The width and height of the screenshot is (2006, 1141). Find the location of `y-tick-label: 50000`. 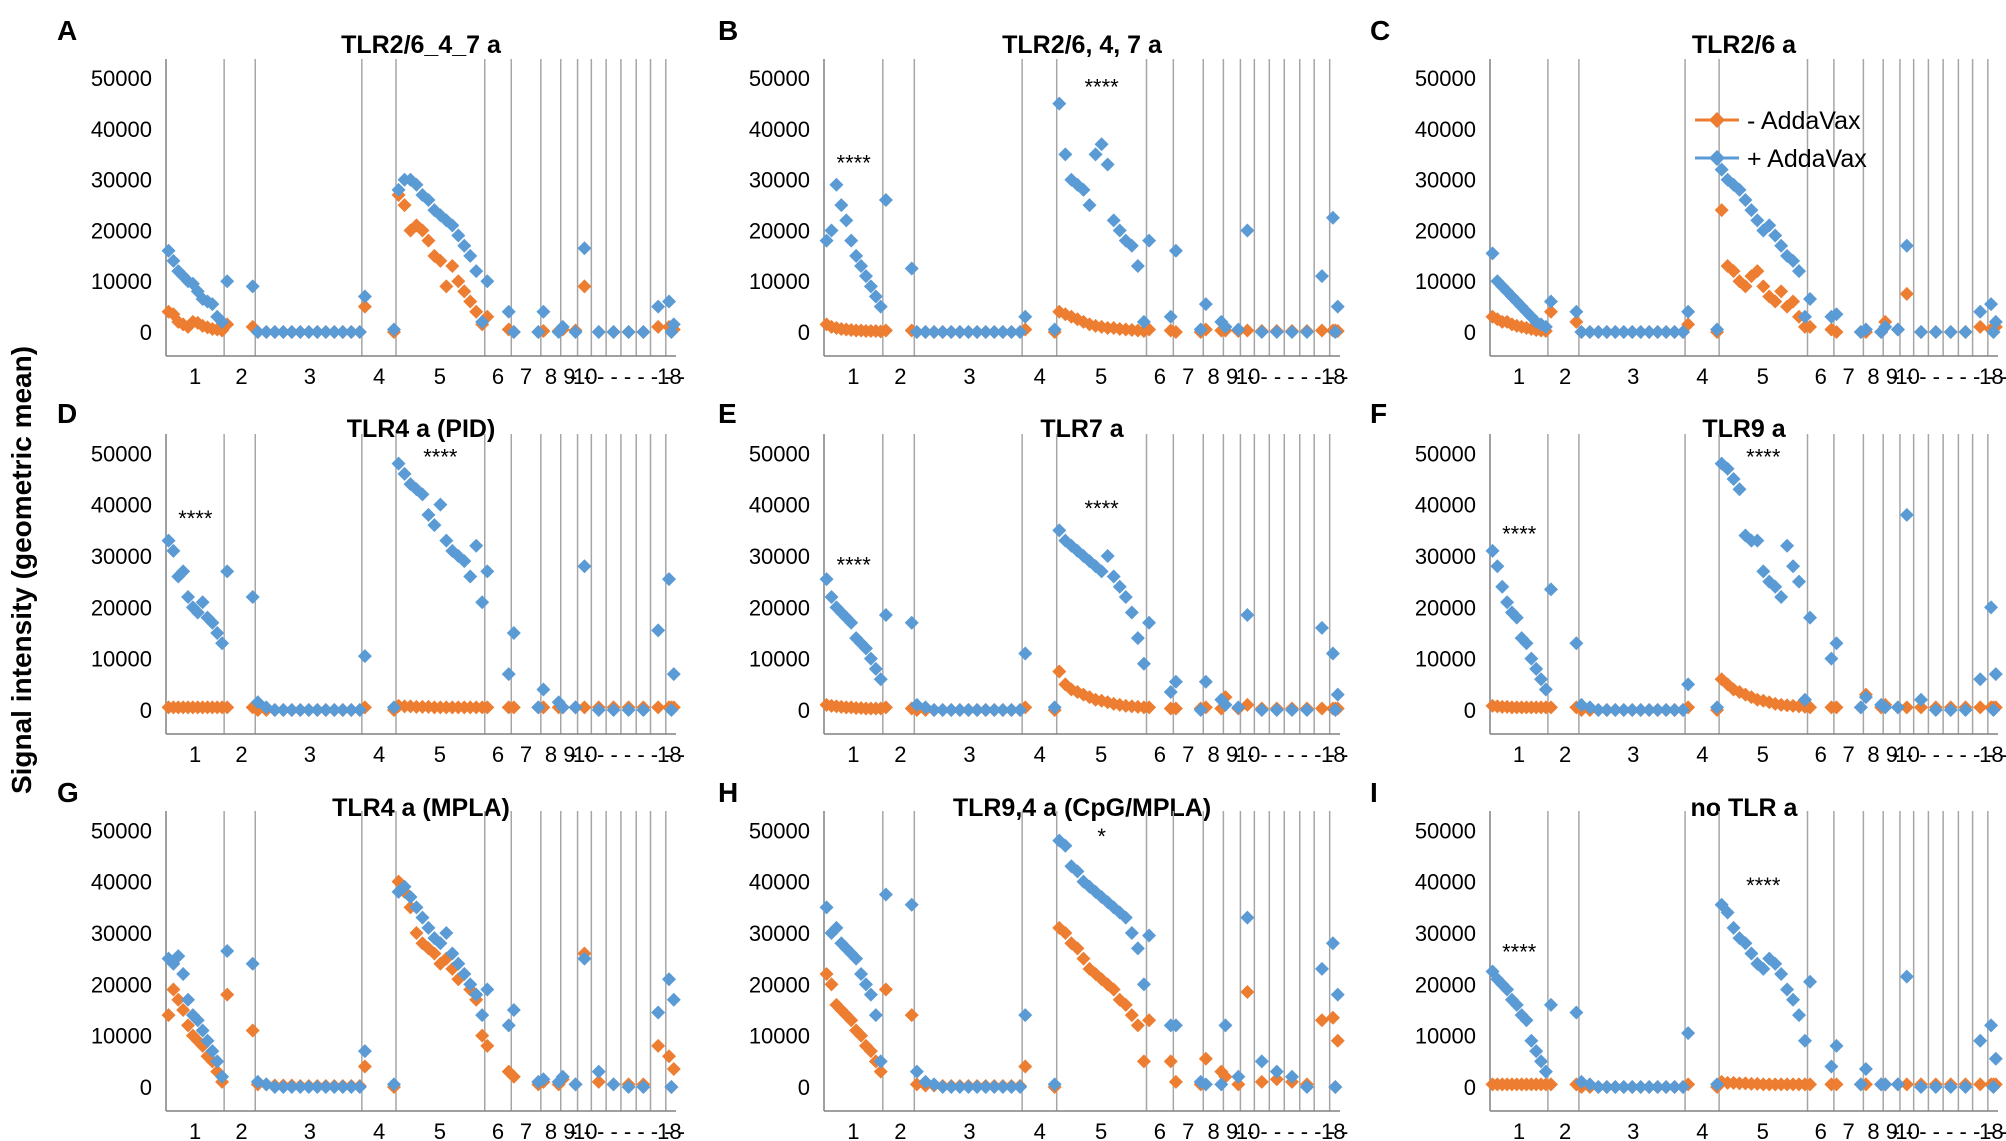

y-tick-label: 50000 is located at coordinates (121, 830).